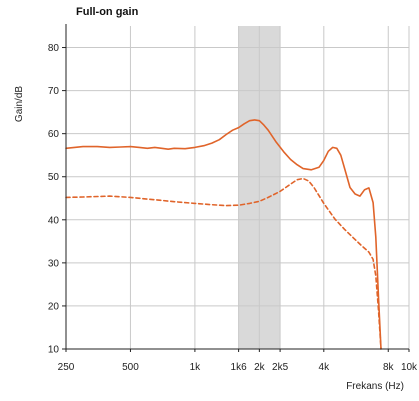 The width and height of the screenshot is (419, 401). Describe the element at coordinates (130, 367) in the screenshot. I see `x-tick-label: 500` at that location.